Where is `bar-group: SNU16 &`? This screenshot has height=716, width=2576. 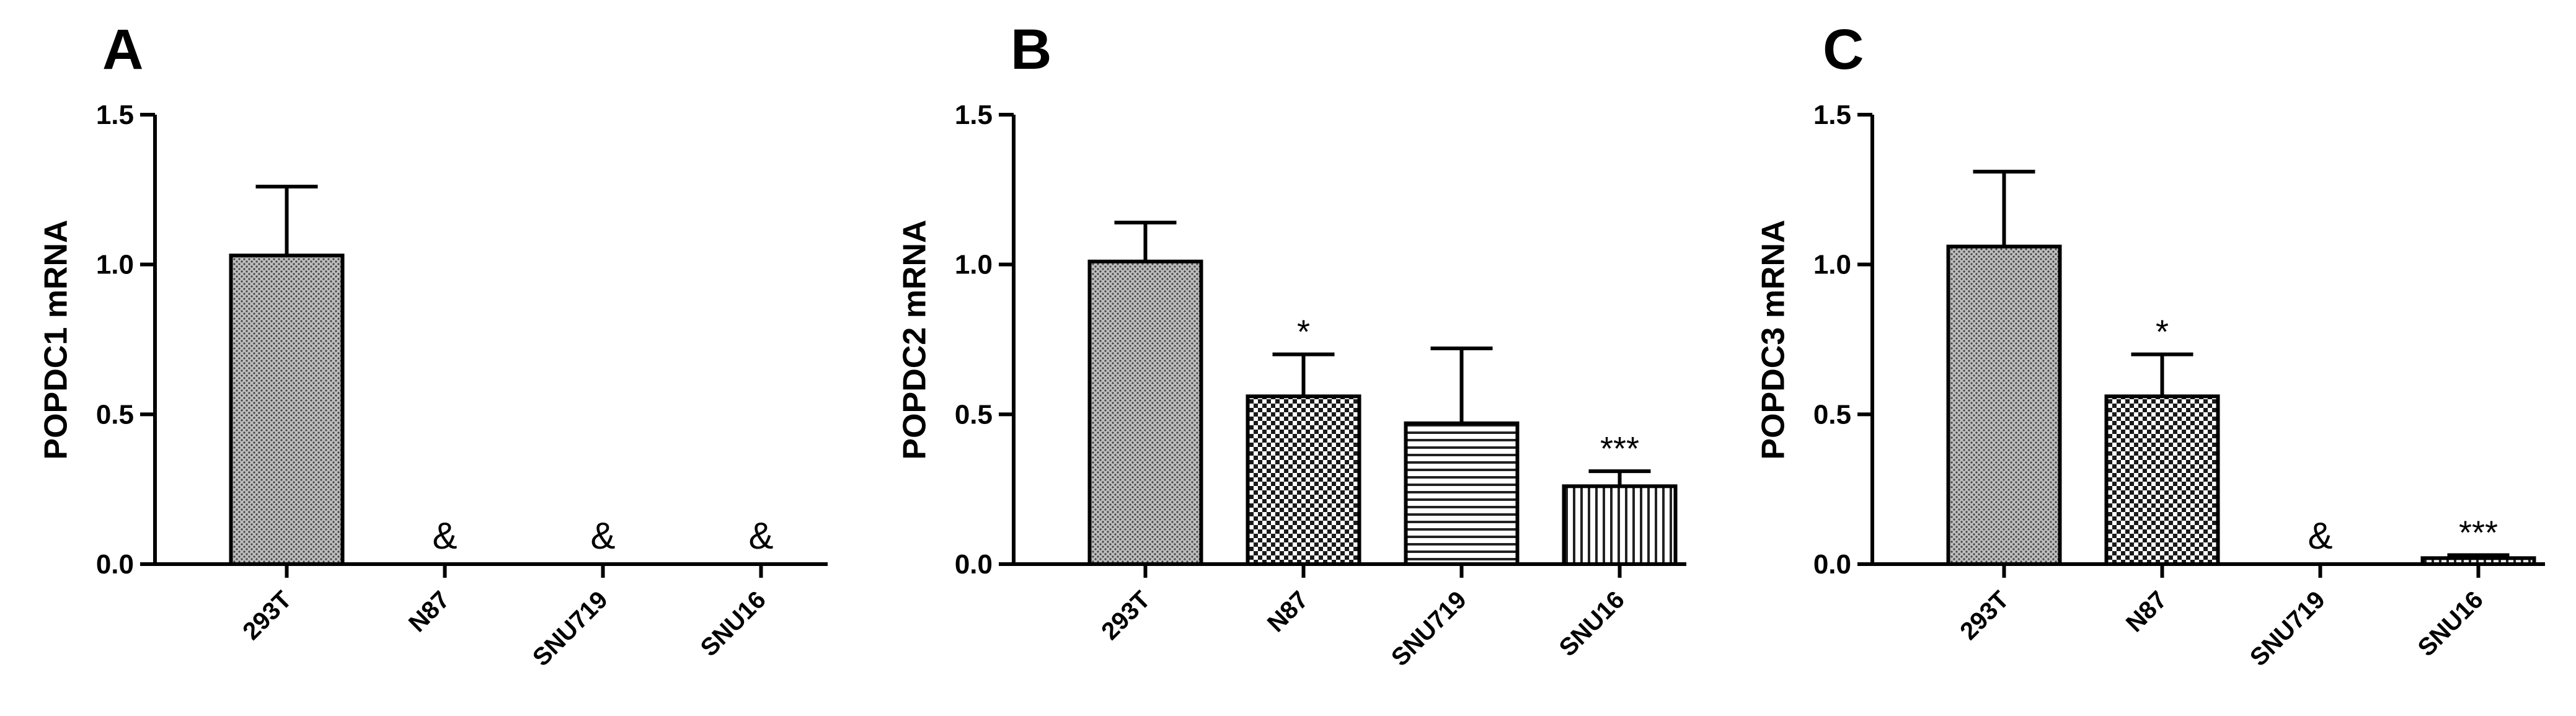
bar-group: SNU16 & is located at coordinates (735, 588).